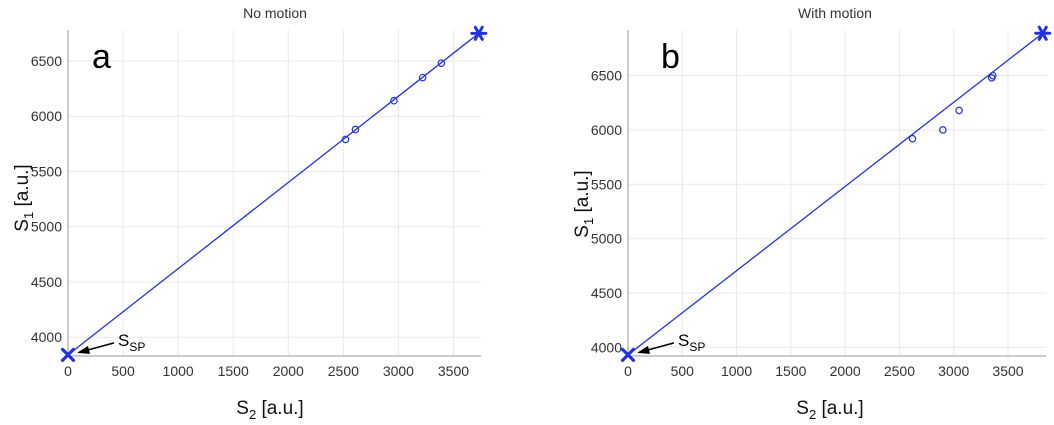  What do you see at coordinates (137, 347) in the screenshot?
I see `panel-a-annotation-label-sub: SP` at bounding box center [137, 347].